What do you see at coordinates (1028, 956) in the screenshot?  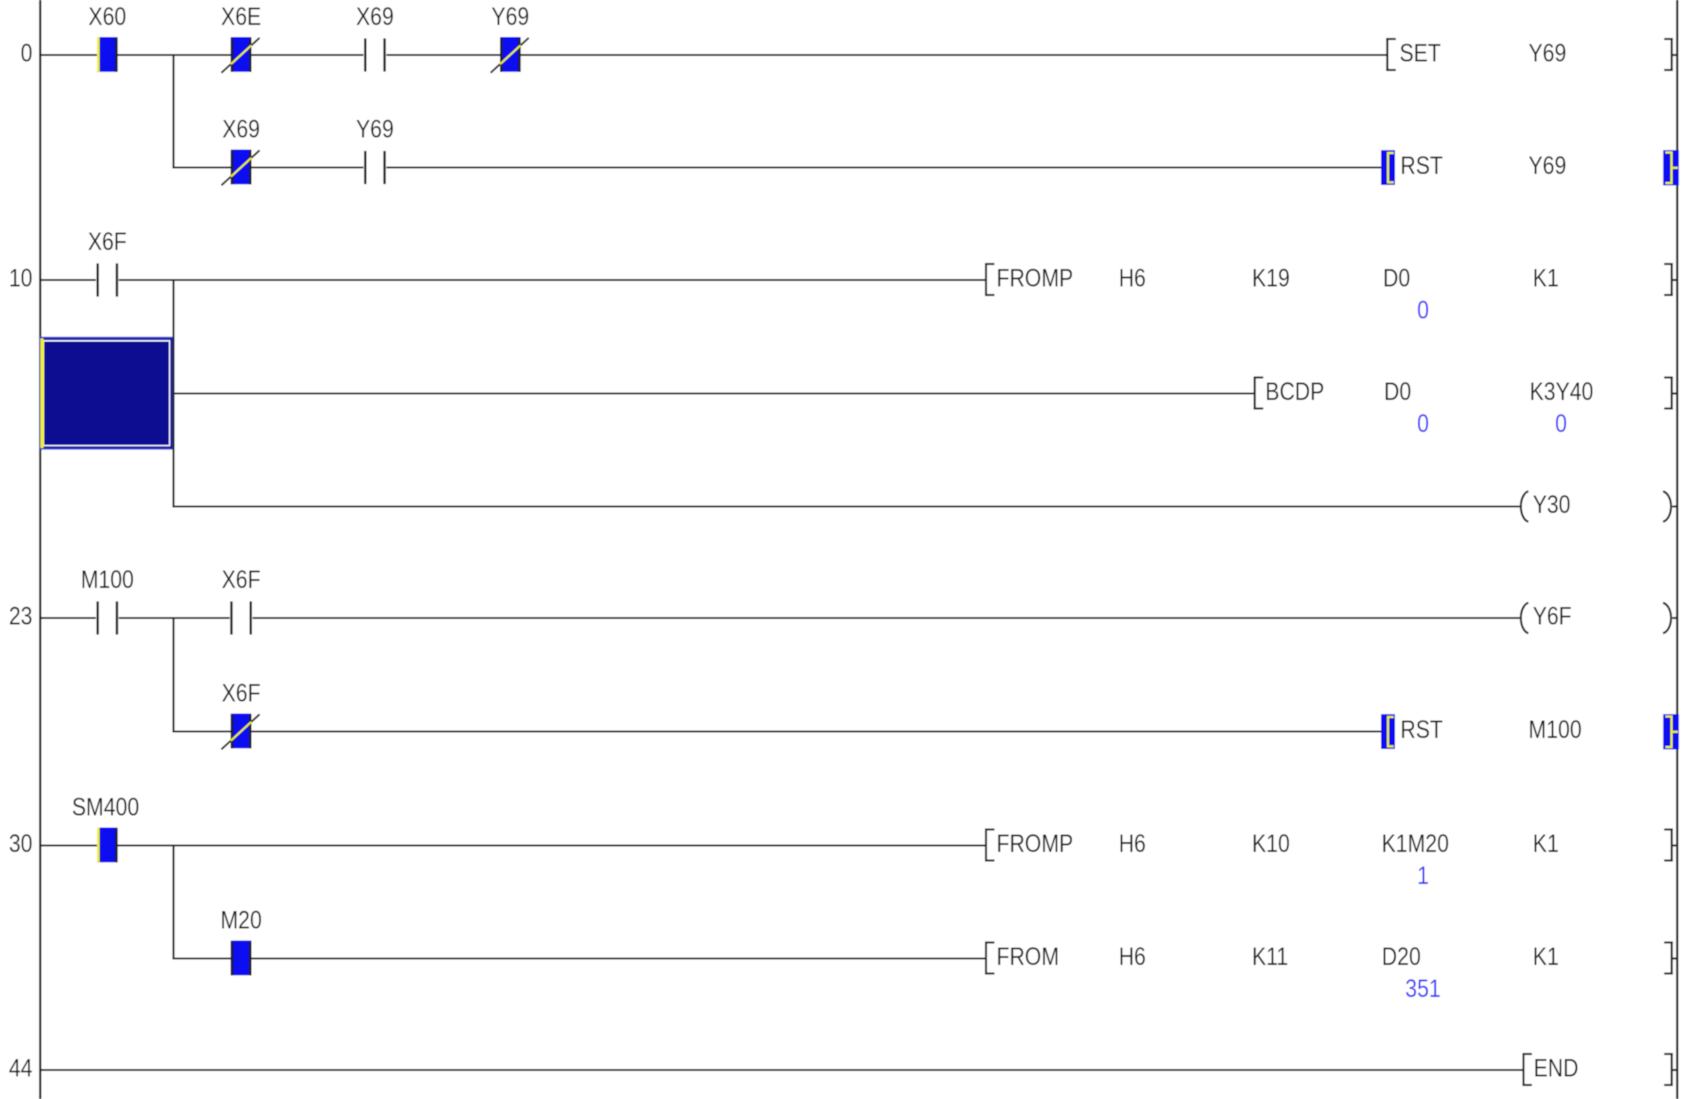 I see `svg-text: FROM` at bounding box center [1028, 956].